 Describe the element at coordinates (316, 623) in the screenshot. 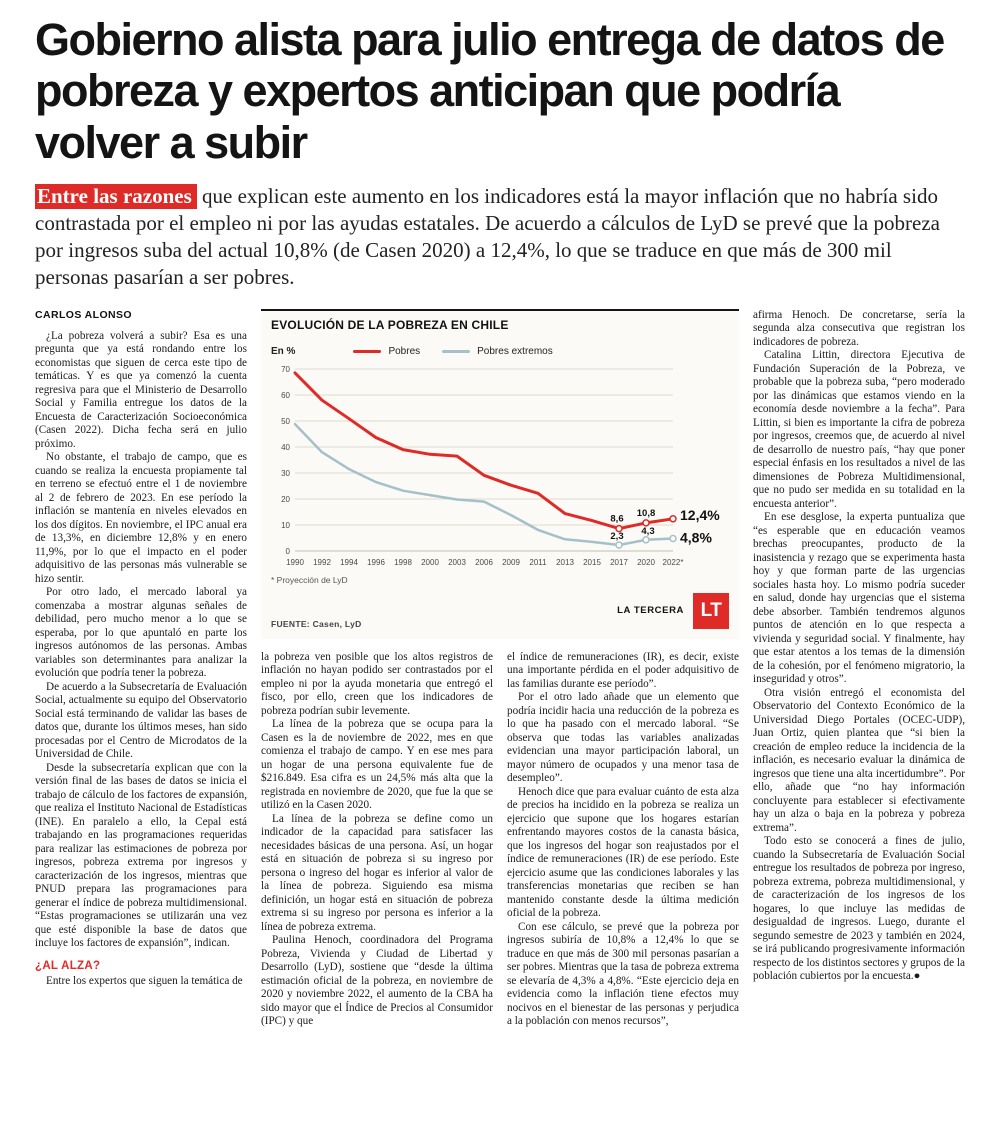

I see `chart-source: FUENTE: Casen, LyD` at that location.